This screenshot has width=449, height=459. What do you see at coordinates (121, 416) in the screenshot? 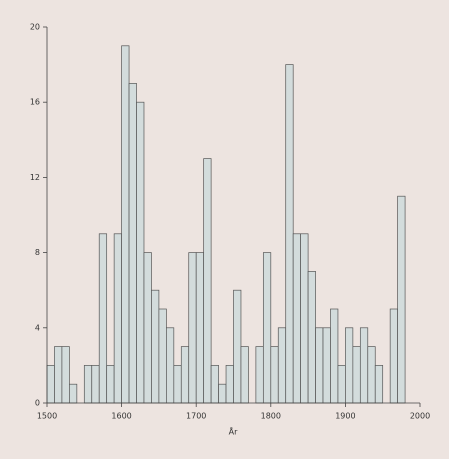
I see `x-tick-label: 1600` at bounding box center [121, 416].